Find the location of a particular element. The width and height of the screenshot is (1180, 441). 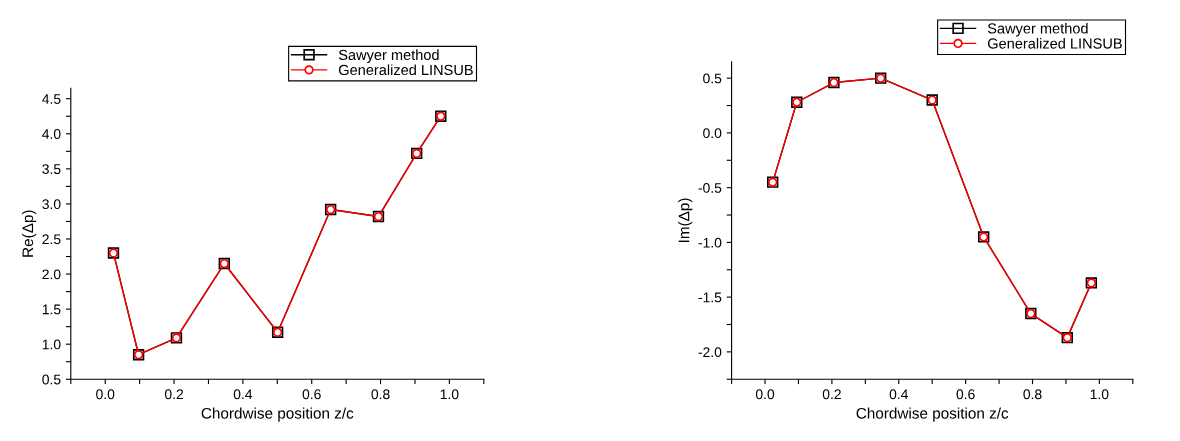

y-tick-label: 3.5 is located at coordinates (51, 169).